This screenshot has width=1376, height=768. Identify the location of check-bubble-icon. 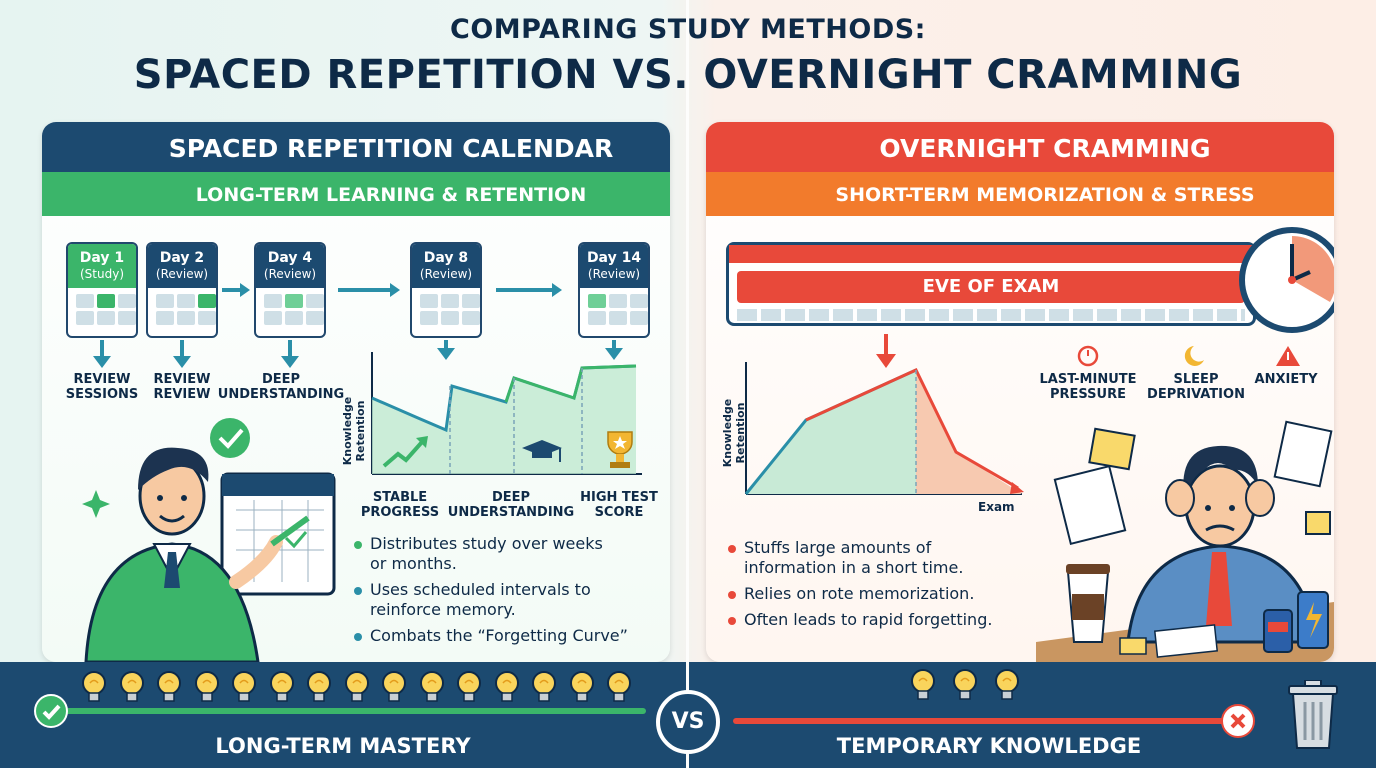
(230, 438).